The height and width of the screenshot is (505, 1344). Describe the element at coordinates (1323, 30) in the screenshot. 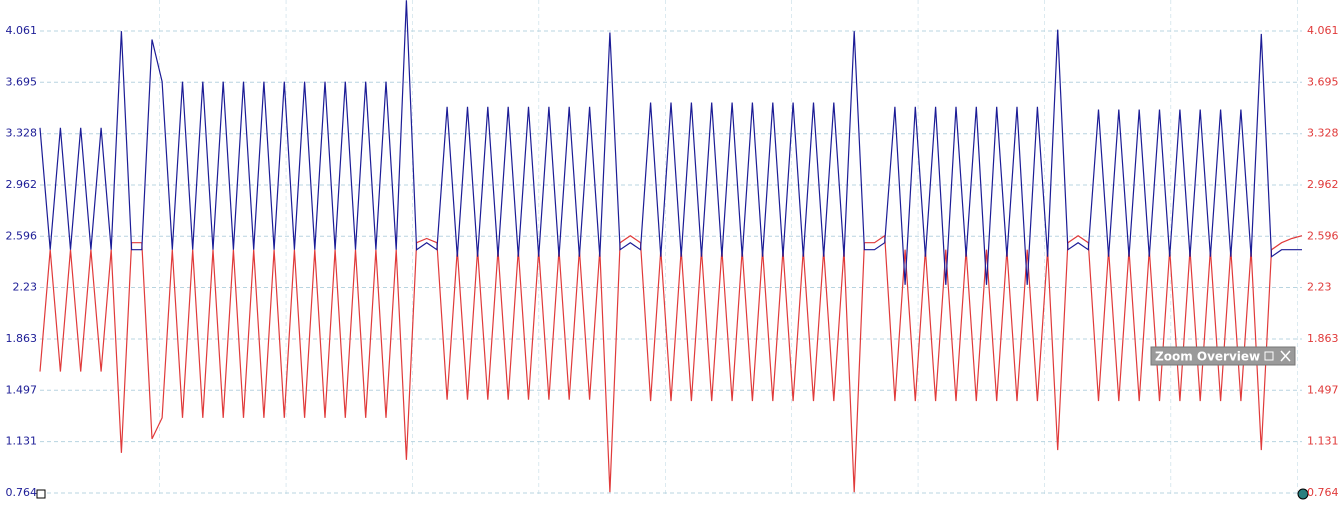

I see `y2-tick-label: 4.061` at that location.